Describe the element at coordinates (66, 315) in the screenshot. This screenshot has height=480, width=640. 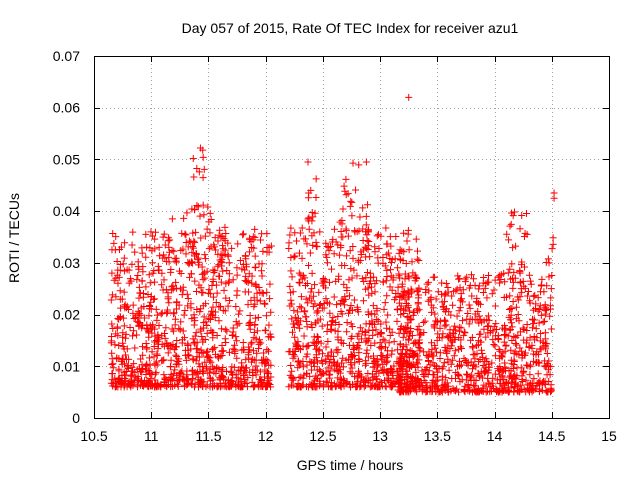
I see `y-tick-label: 0.02` at that location.